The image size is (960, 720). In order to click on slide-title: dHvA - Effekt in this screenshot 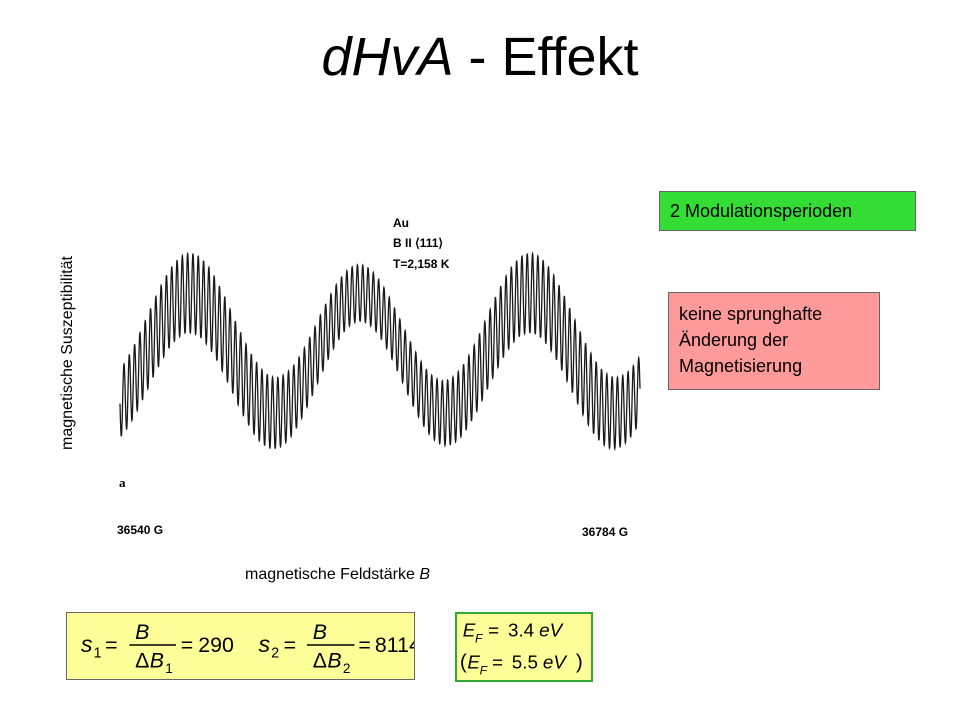, I will do `click(480, 57)`.